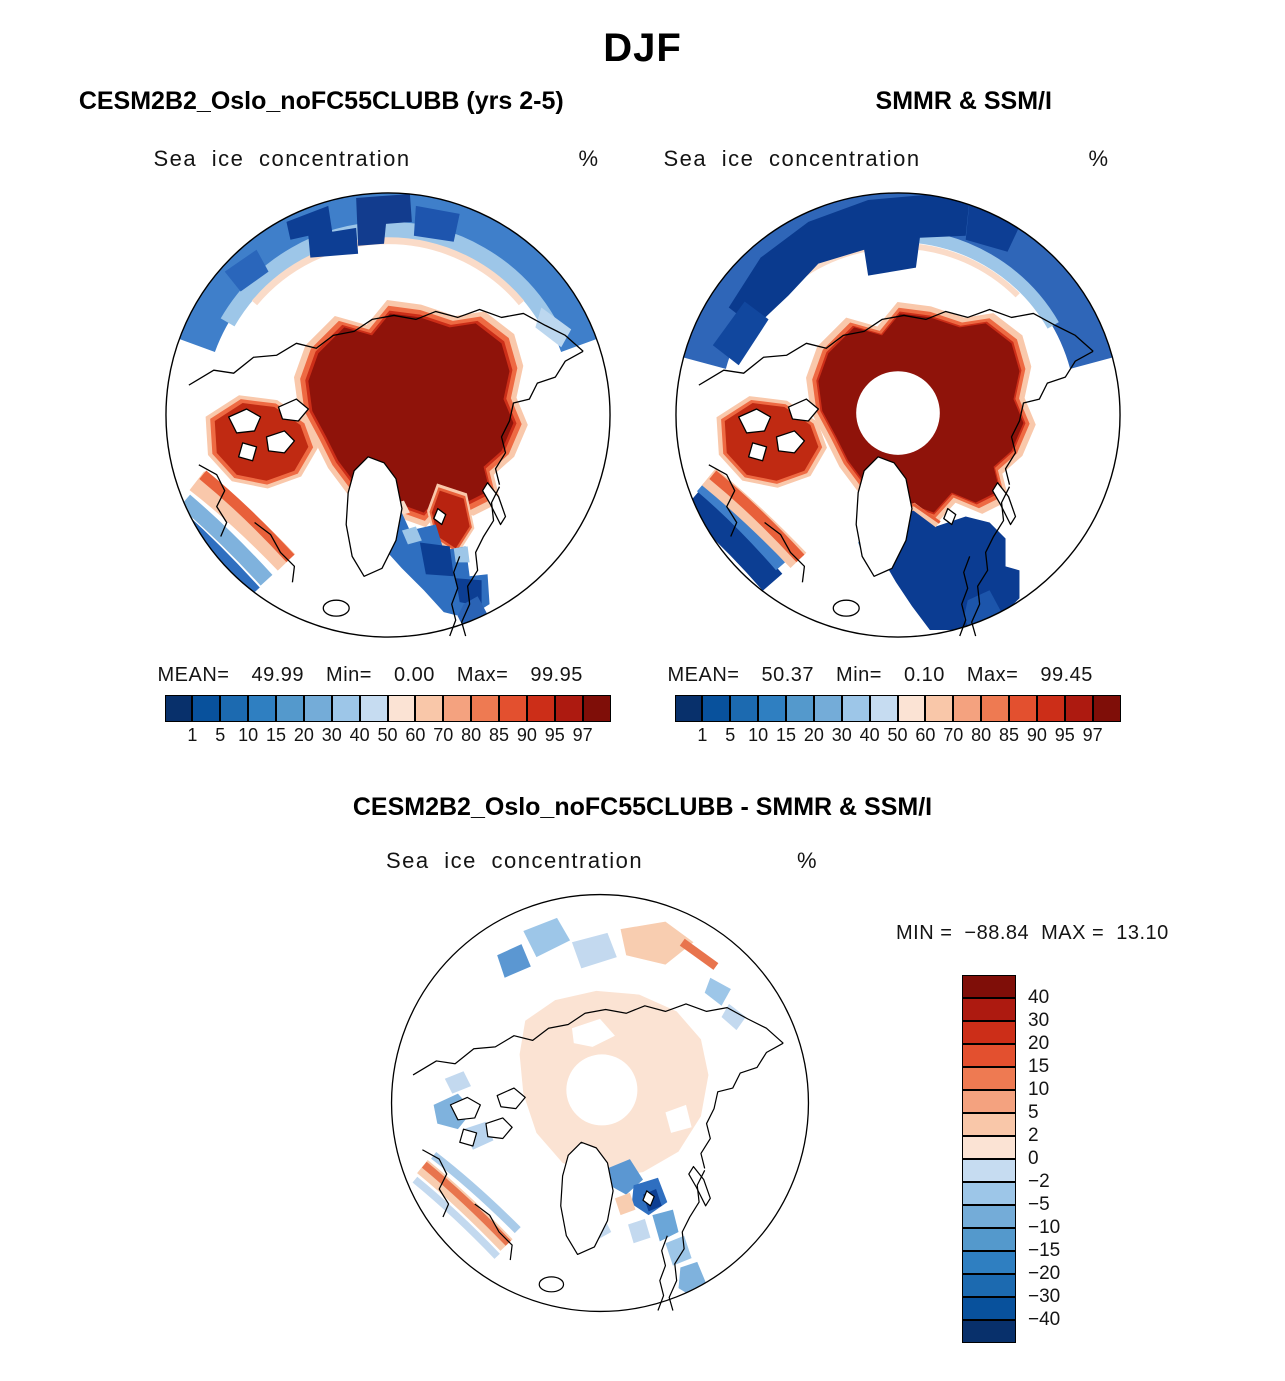 The height and width of the screenshot is (1381, 1285). Describe the element at coordinates (1099, 158) in the screenshot. I see `obs-units-label: %` at that location.